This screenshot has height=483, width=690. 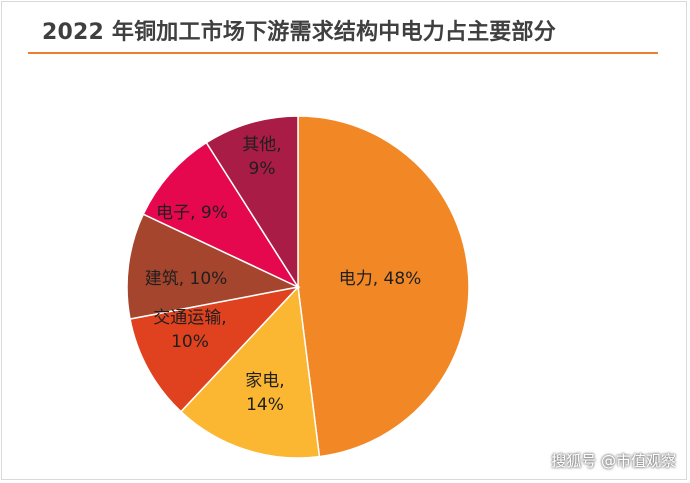 I want to click on slice-label-2-line-2: 14%, so click(x=265, y=405).